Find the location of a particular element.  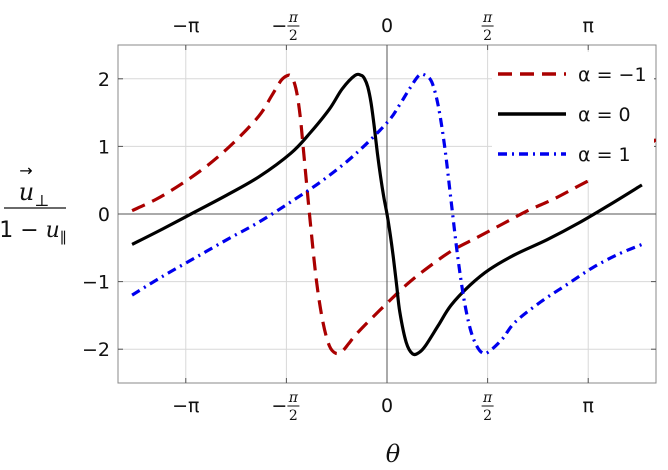

y-label-denominator-prefix: 1 − is located at coordinates (23, 230).